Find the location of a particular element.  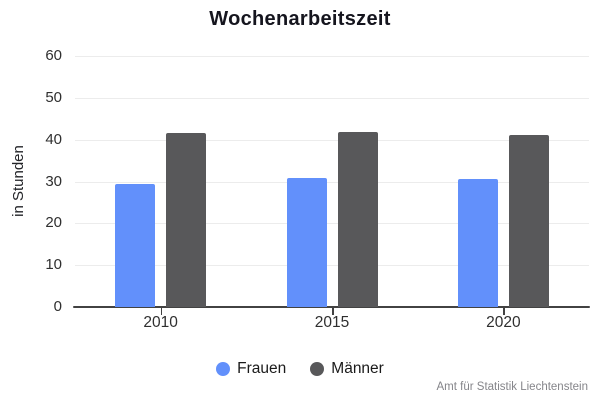

y-axis-tick-label: 40 is located at coordinates (53, 139).